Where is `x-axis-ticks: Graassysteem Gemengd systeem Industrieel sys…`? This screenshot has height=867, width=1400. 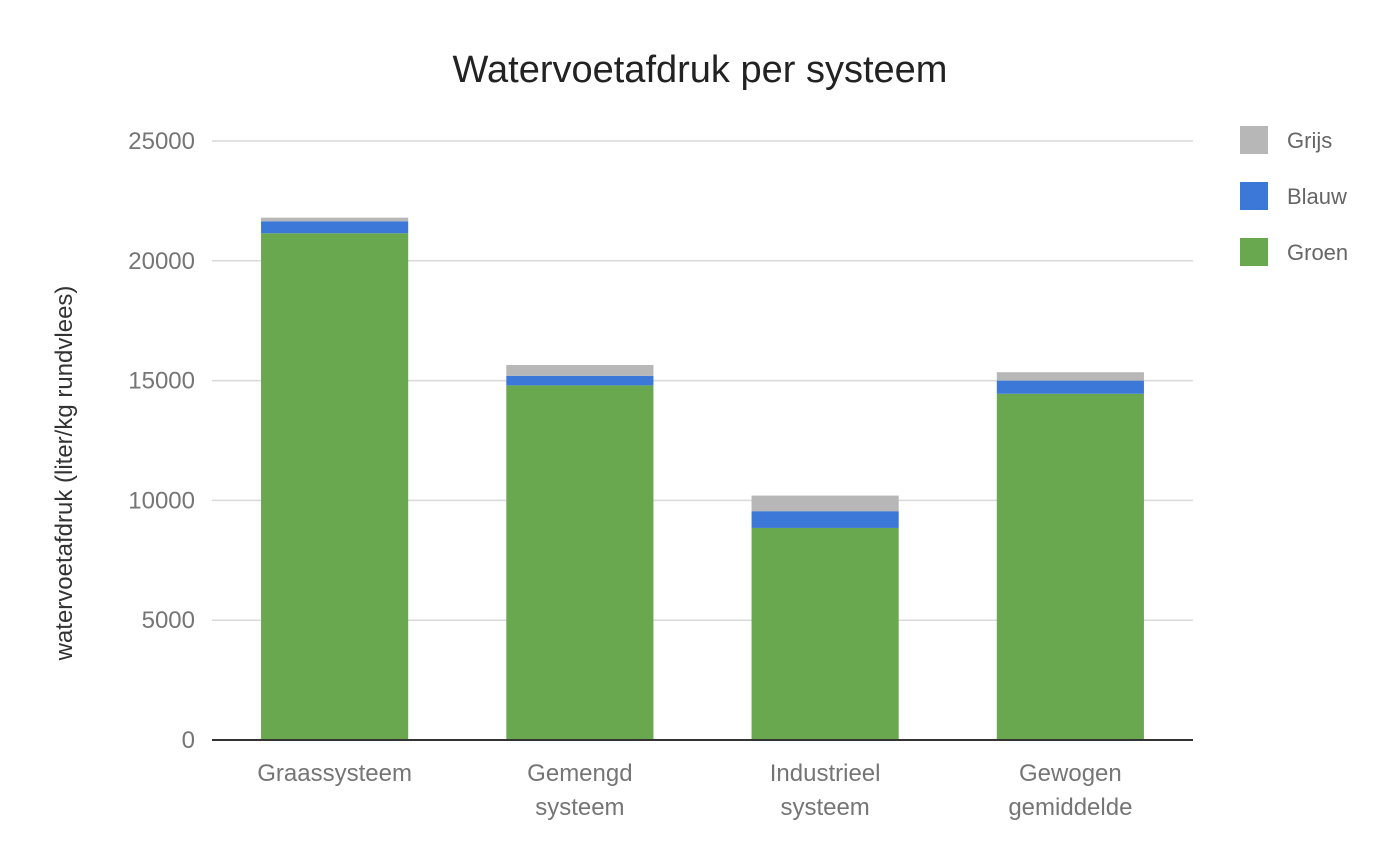
x-axis-ticks: Graassysteem Gemengd systeem Industrieel sys… is located at coordinates (694, 790).